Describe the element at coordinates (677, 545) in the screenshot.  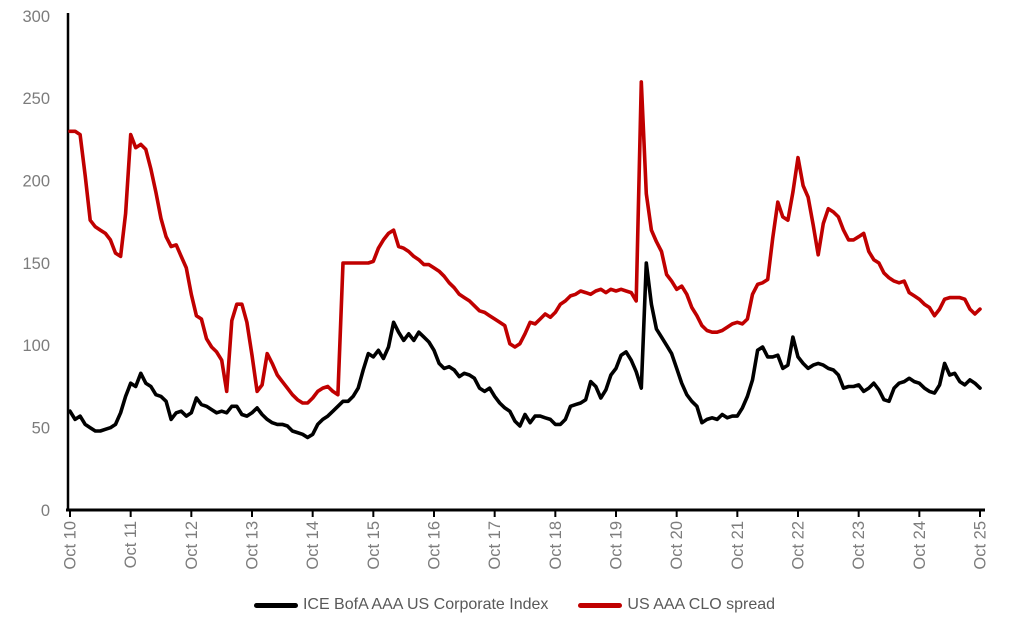
I see `x-axis-tick-label: Oct 20` at that location.